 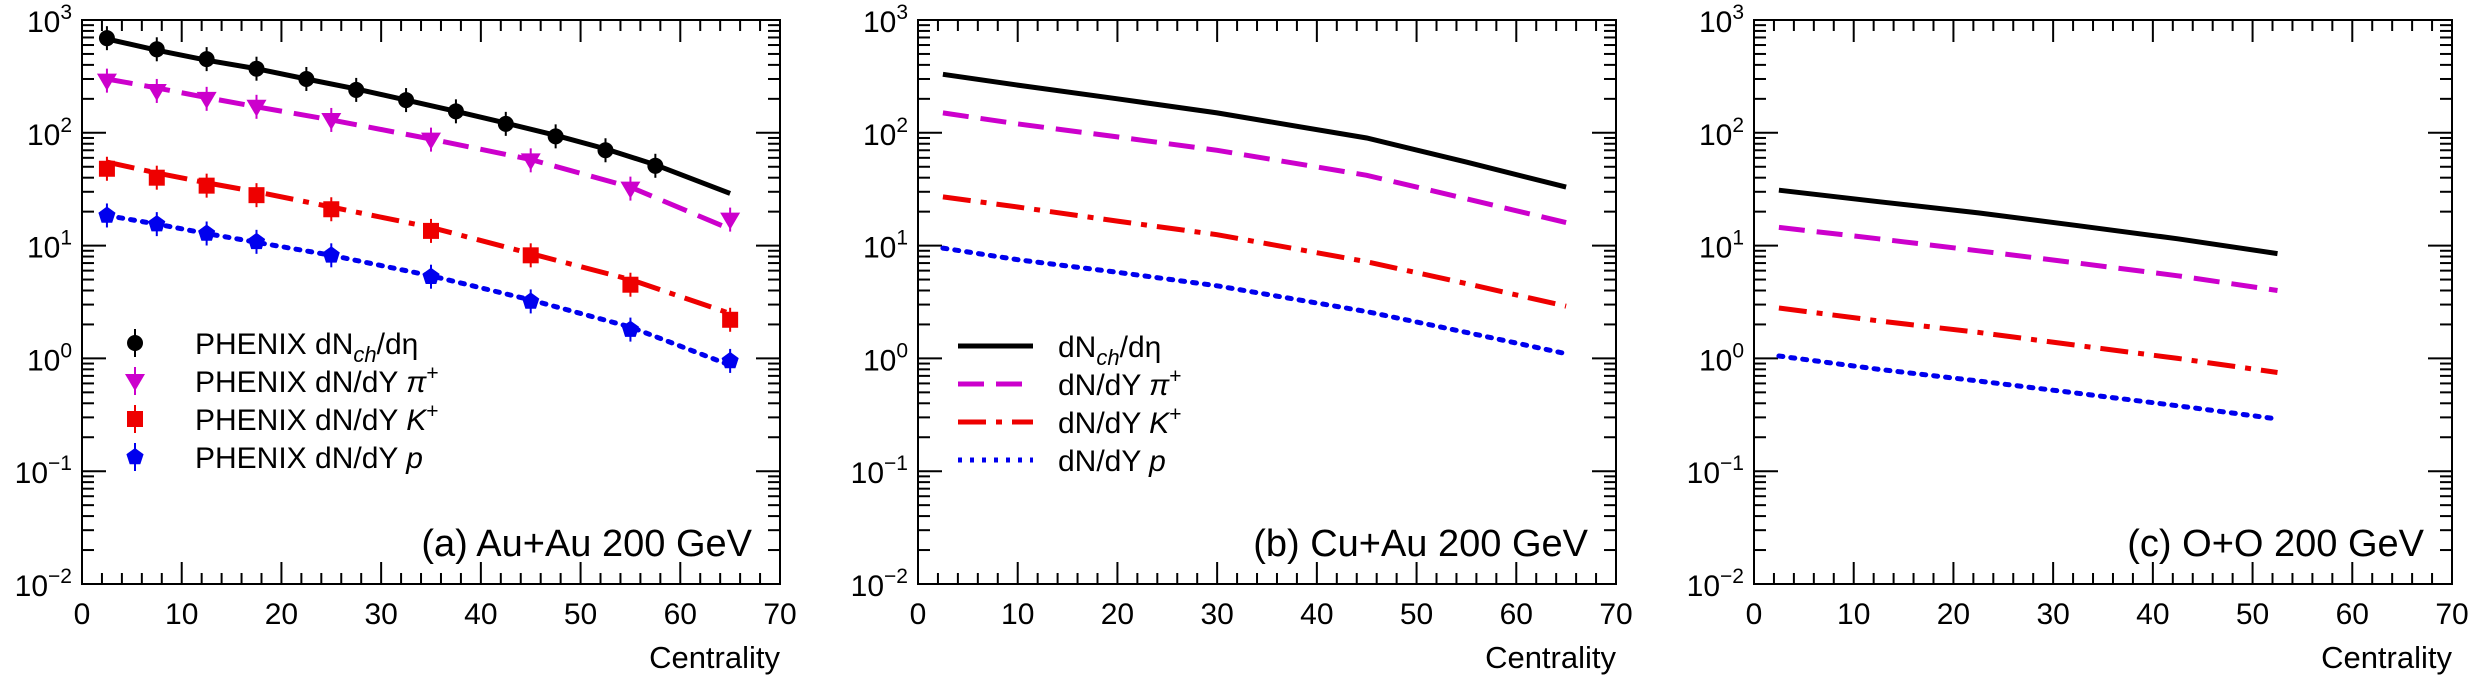 I want to click on legend-label: dN/dY K+, so click(x=1119, y=421).